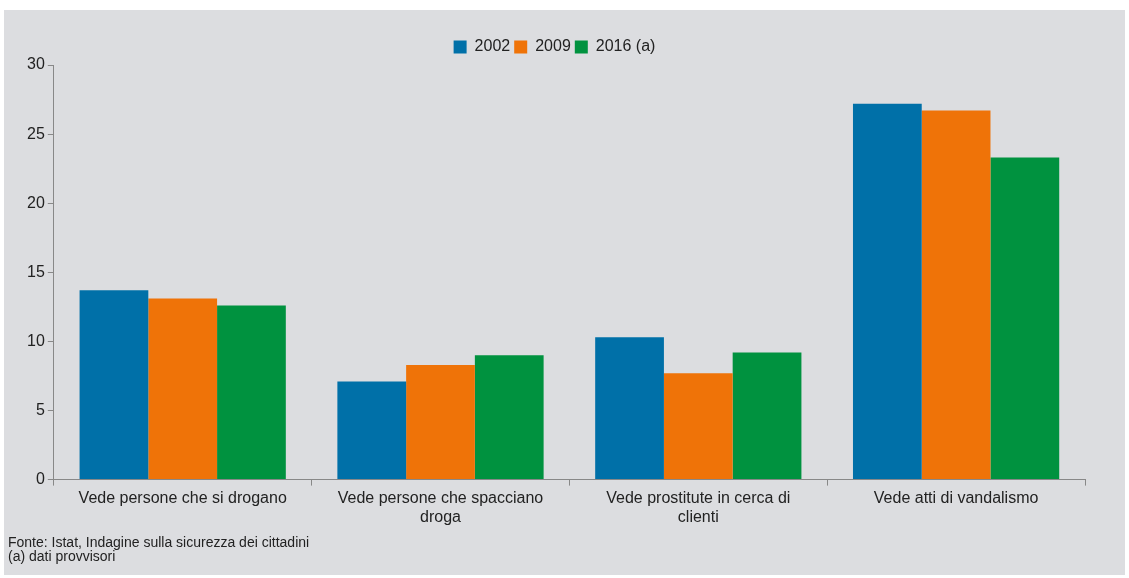 The image size is (1129, 578). Describe the element at coordinates (440, 506) in the screenshot. I see `x-tick-label: Vede persone che spacciano droga` at that location.